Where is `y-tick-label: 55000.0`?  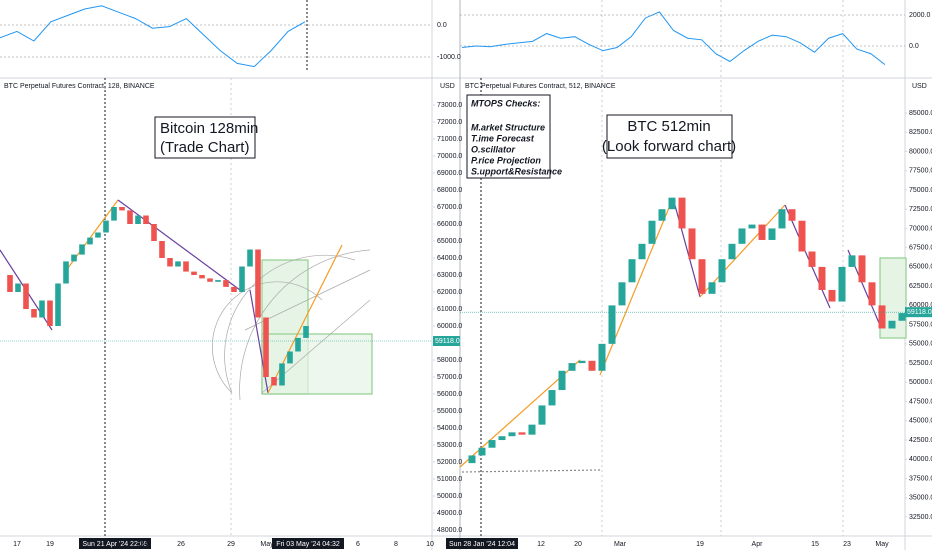
y-tick-label: 55000.0 is located at coordinates (920, 344).